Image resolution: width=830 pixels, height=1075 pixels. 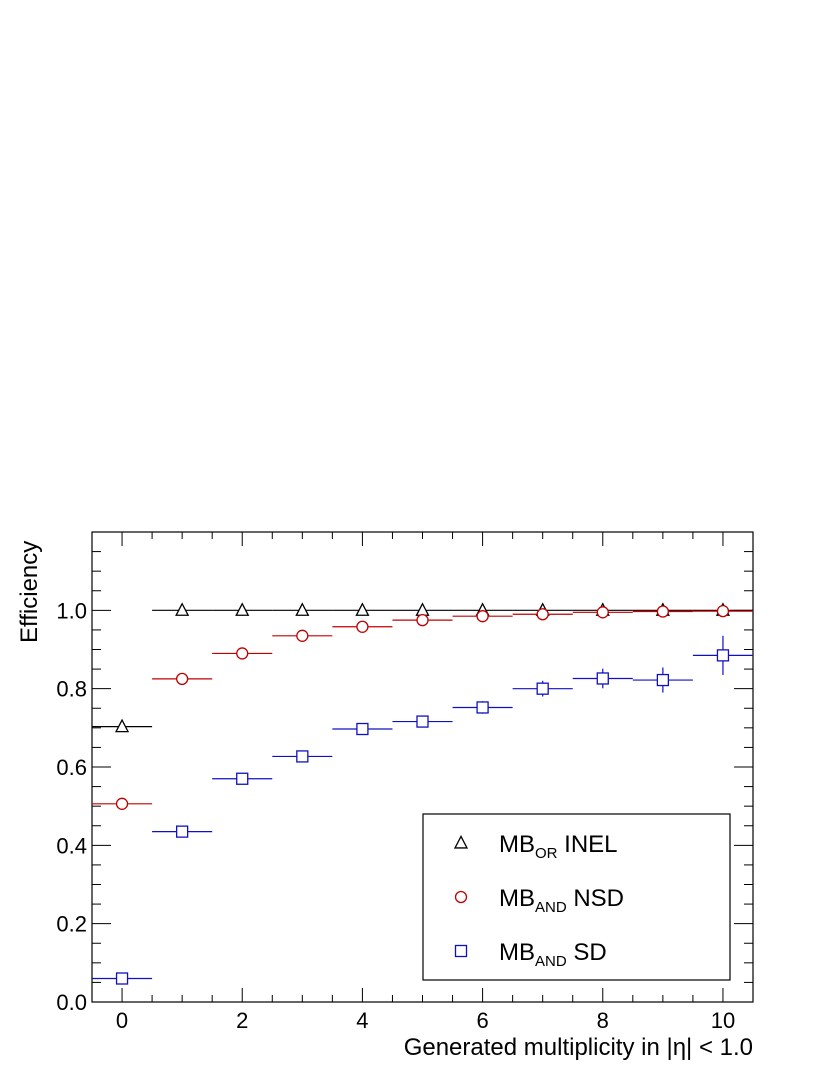 What do you see at coordinates (461, 841) in the screenshot?
I see `legend-marker-triangle` at bounding box center [461, 841].